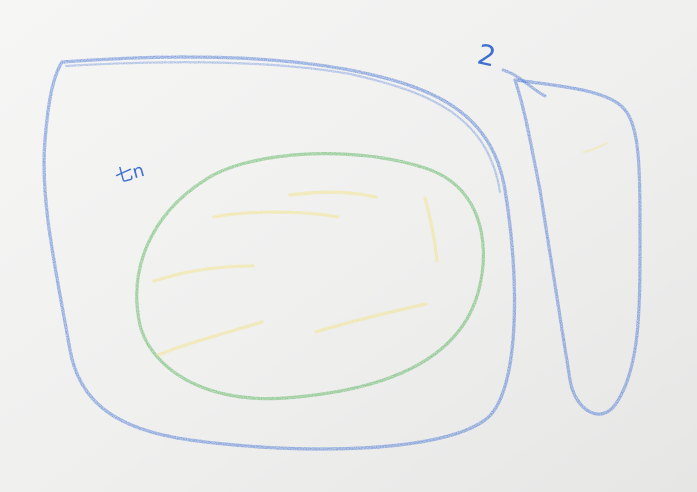  I want to click on blue-outline-small, so click(577, 247).